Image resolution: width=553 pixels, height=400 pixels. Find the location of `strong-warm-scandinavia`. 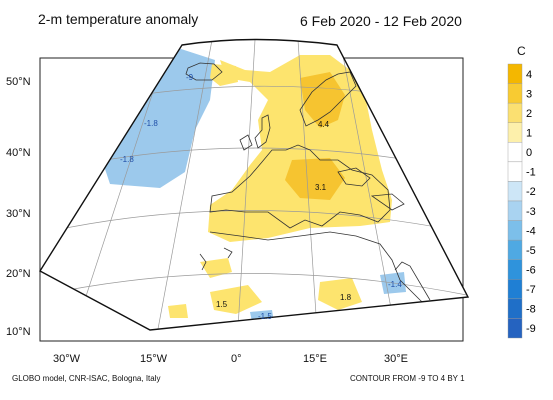

strong-warm-scandinavia is located at coordinates (322, 100).